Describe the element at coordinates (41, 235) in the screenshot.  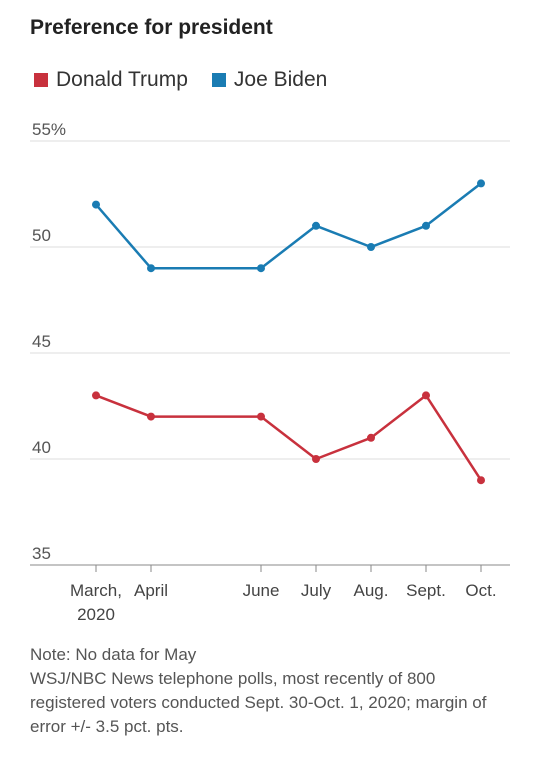
I see `y-tick-label: 50` at that location.